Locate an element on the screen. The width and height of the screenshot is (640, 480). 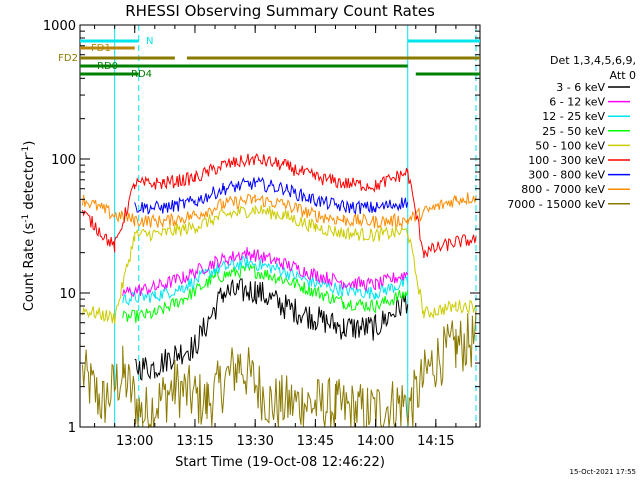
legend-label-3-6-kev: 3 - 6 keV is located at coordinates (580, 87).